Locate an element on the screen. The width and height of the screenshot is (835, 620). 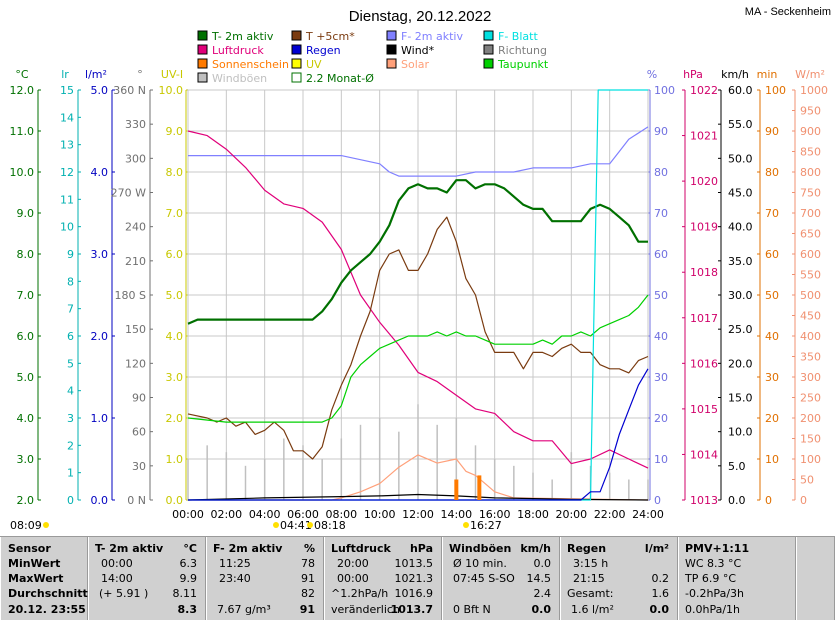
sun-icon is located at coordinates (466, 525).